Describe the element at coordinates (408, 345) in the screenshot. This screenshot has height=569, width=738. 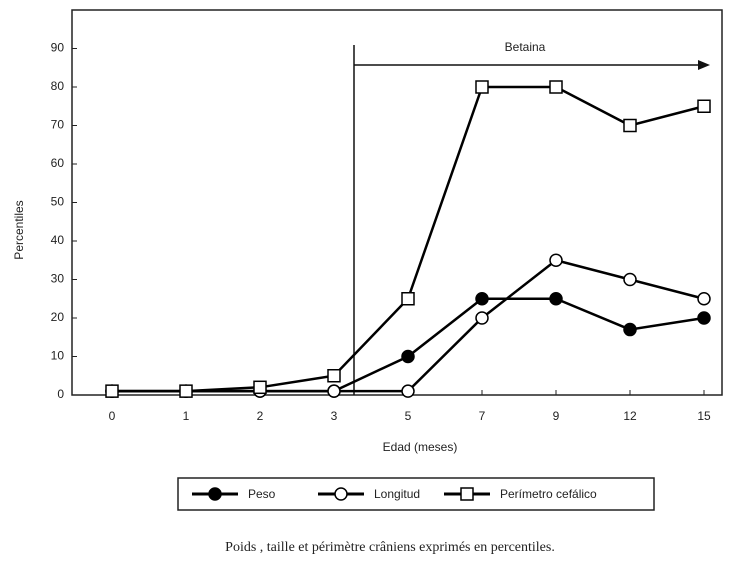
I see `series-line` at that location.